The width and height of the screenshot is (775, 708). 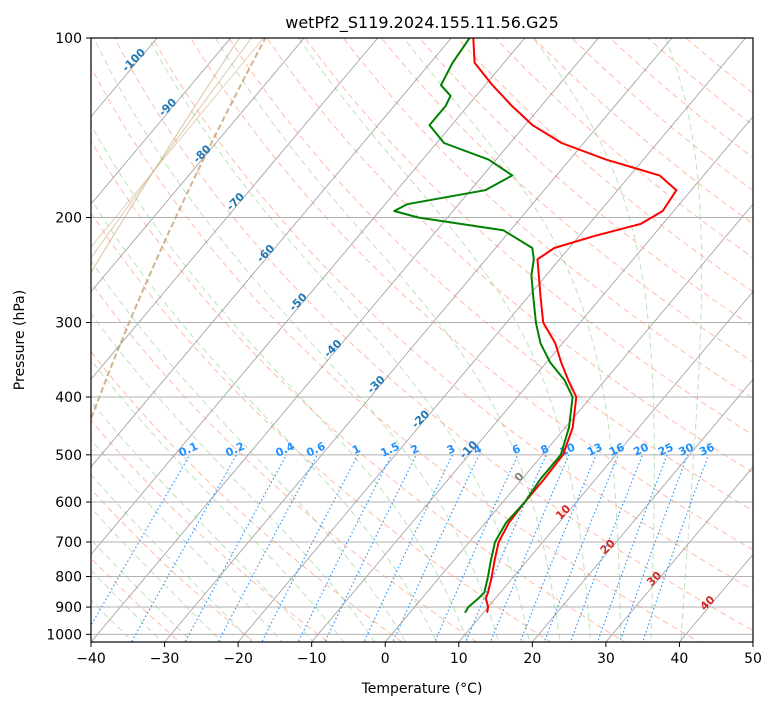 I want to click on y-tick-label: 500, so click(x=68, y=456).